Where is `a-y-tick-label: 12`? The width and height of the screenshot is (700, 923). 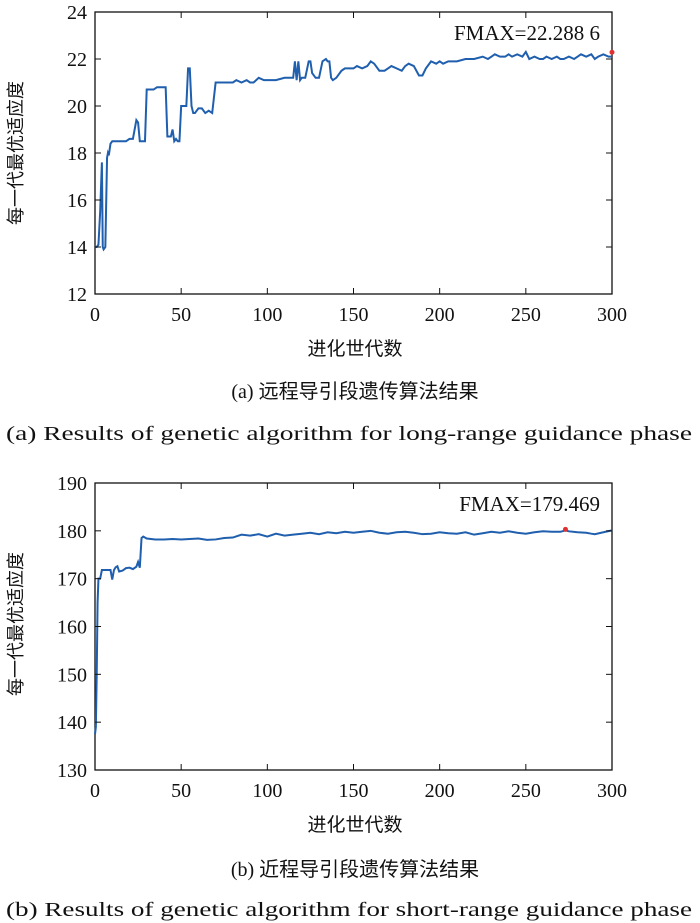
a-y-tick-label: 12 is located at coordinates (77, 295).